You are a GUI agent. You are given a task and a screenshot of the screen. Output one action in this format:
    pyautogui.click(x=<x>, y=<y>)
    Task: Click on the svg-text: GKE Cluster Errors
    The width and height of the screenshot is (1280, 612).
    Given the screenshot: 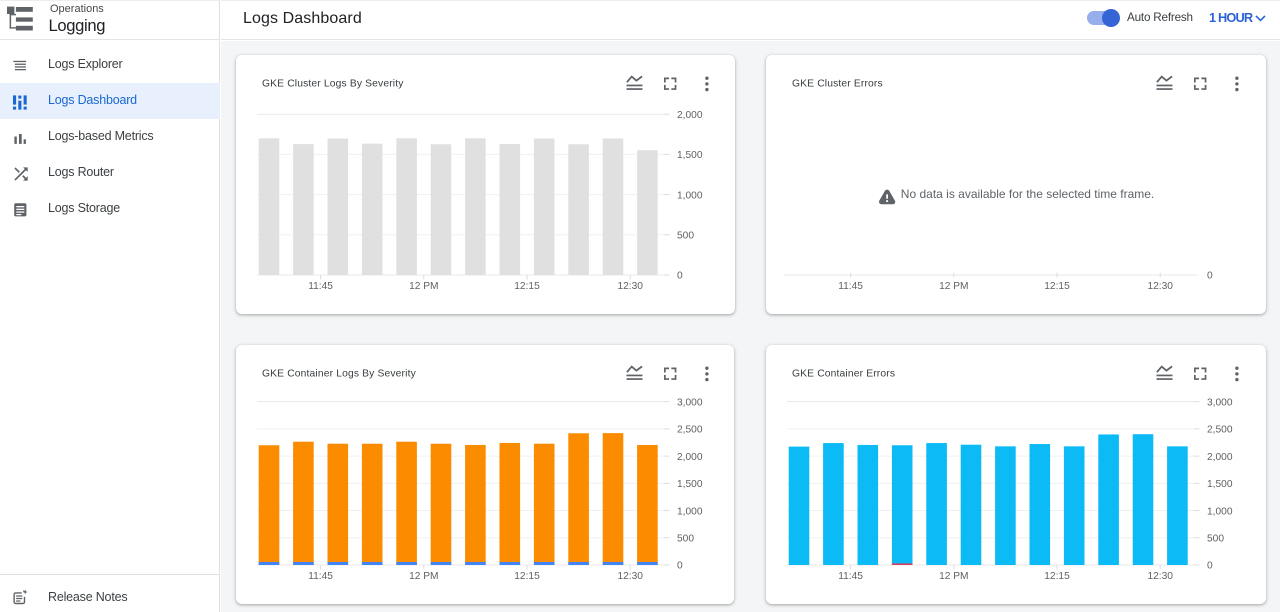 What is the action you would take?
    pyautogui.click(x=837, y=83)
    